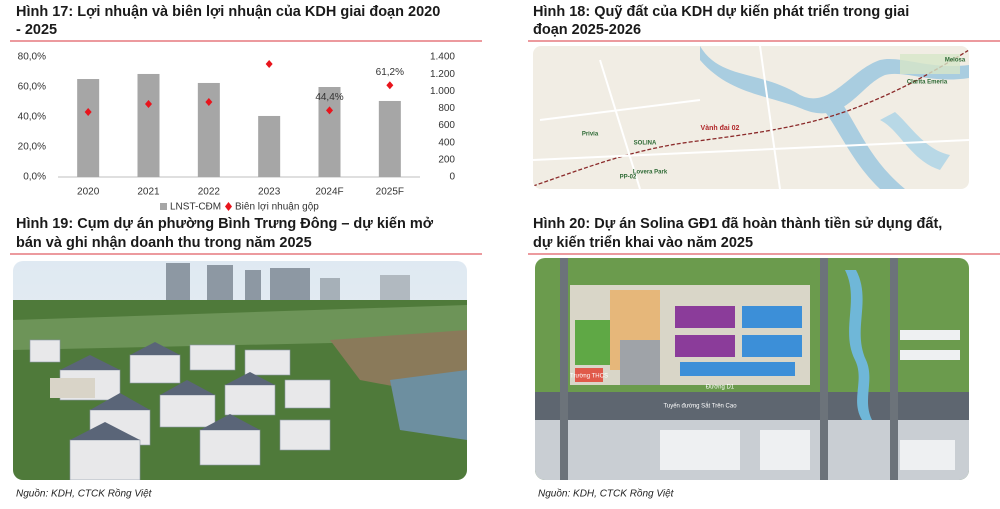 The image size is (1000, 509). Describe the element at coordinates (32, 147) in the screenshot. I see `y-tick-label: 20,0%` at that location.